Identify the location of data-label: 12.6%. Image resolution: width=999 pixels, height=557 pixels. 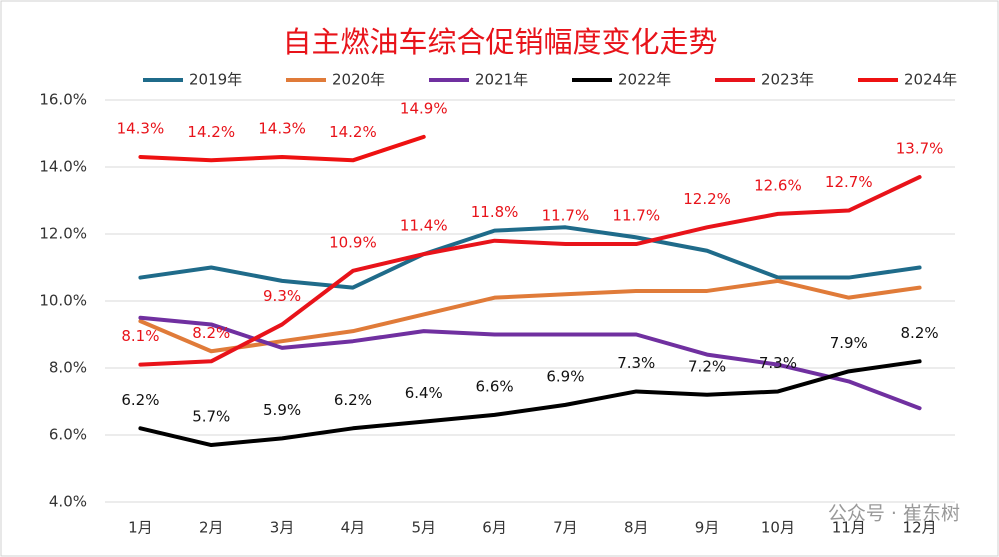
(778, 185).